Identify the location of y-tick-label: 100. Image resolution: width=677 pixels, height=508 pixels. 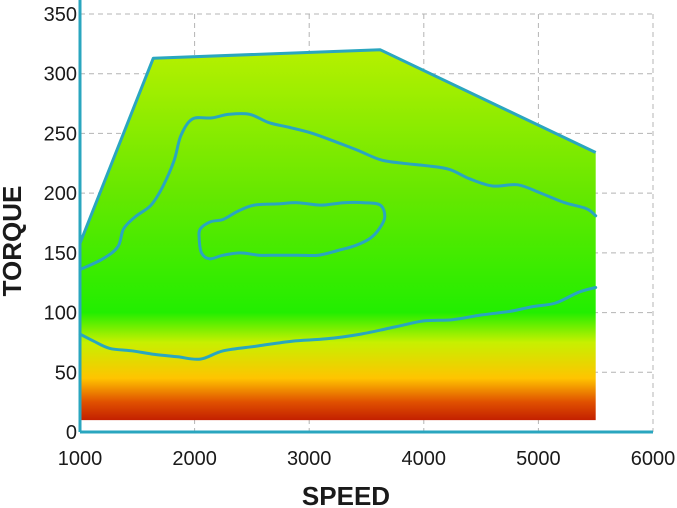
(60, 314).